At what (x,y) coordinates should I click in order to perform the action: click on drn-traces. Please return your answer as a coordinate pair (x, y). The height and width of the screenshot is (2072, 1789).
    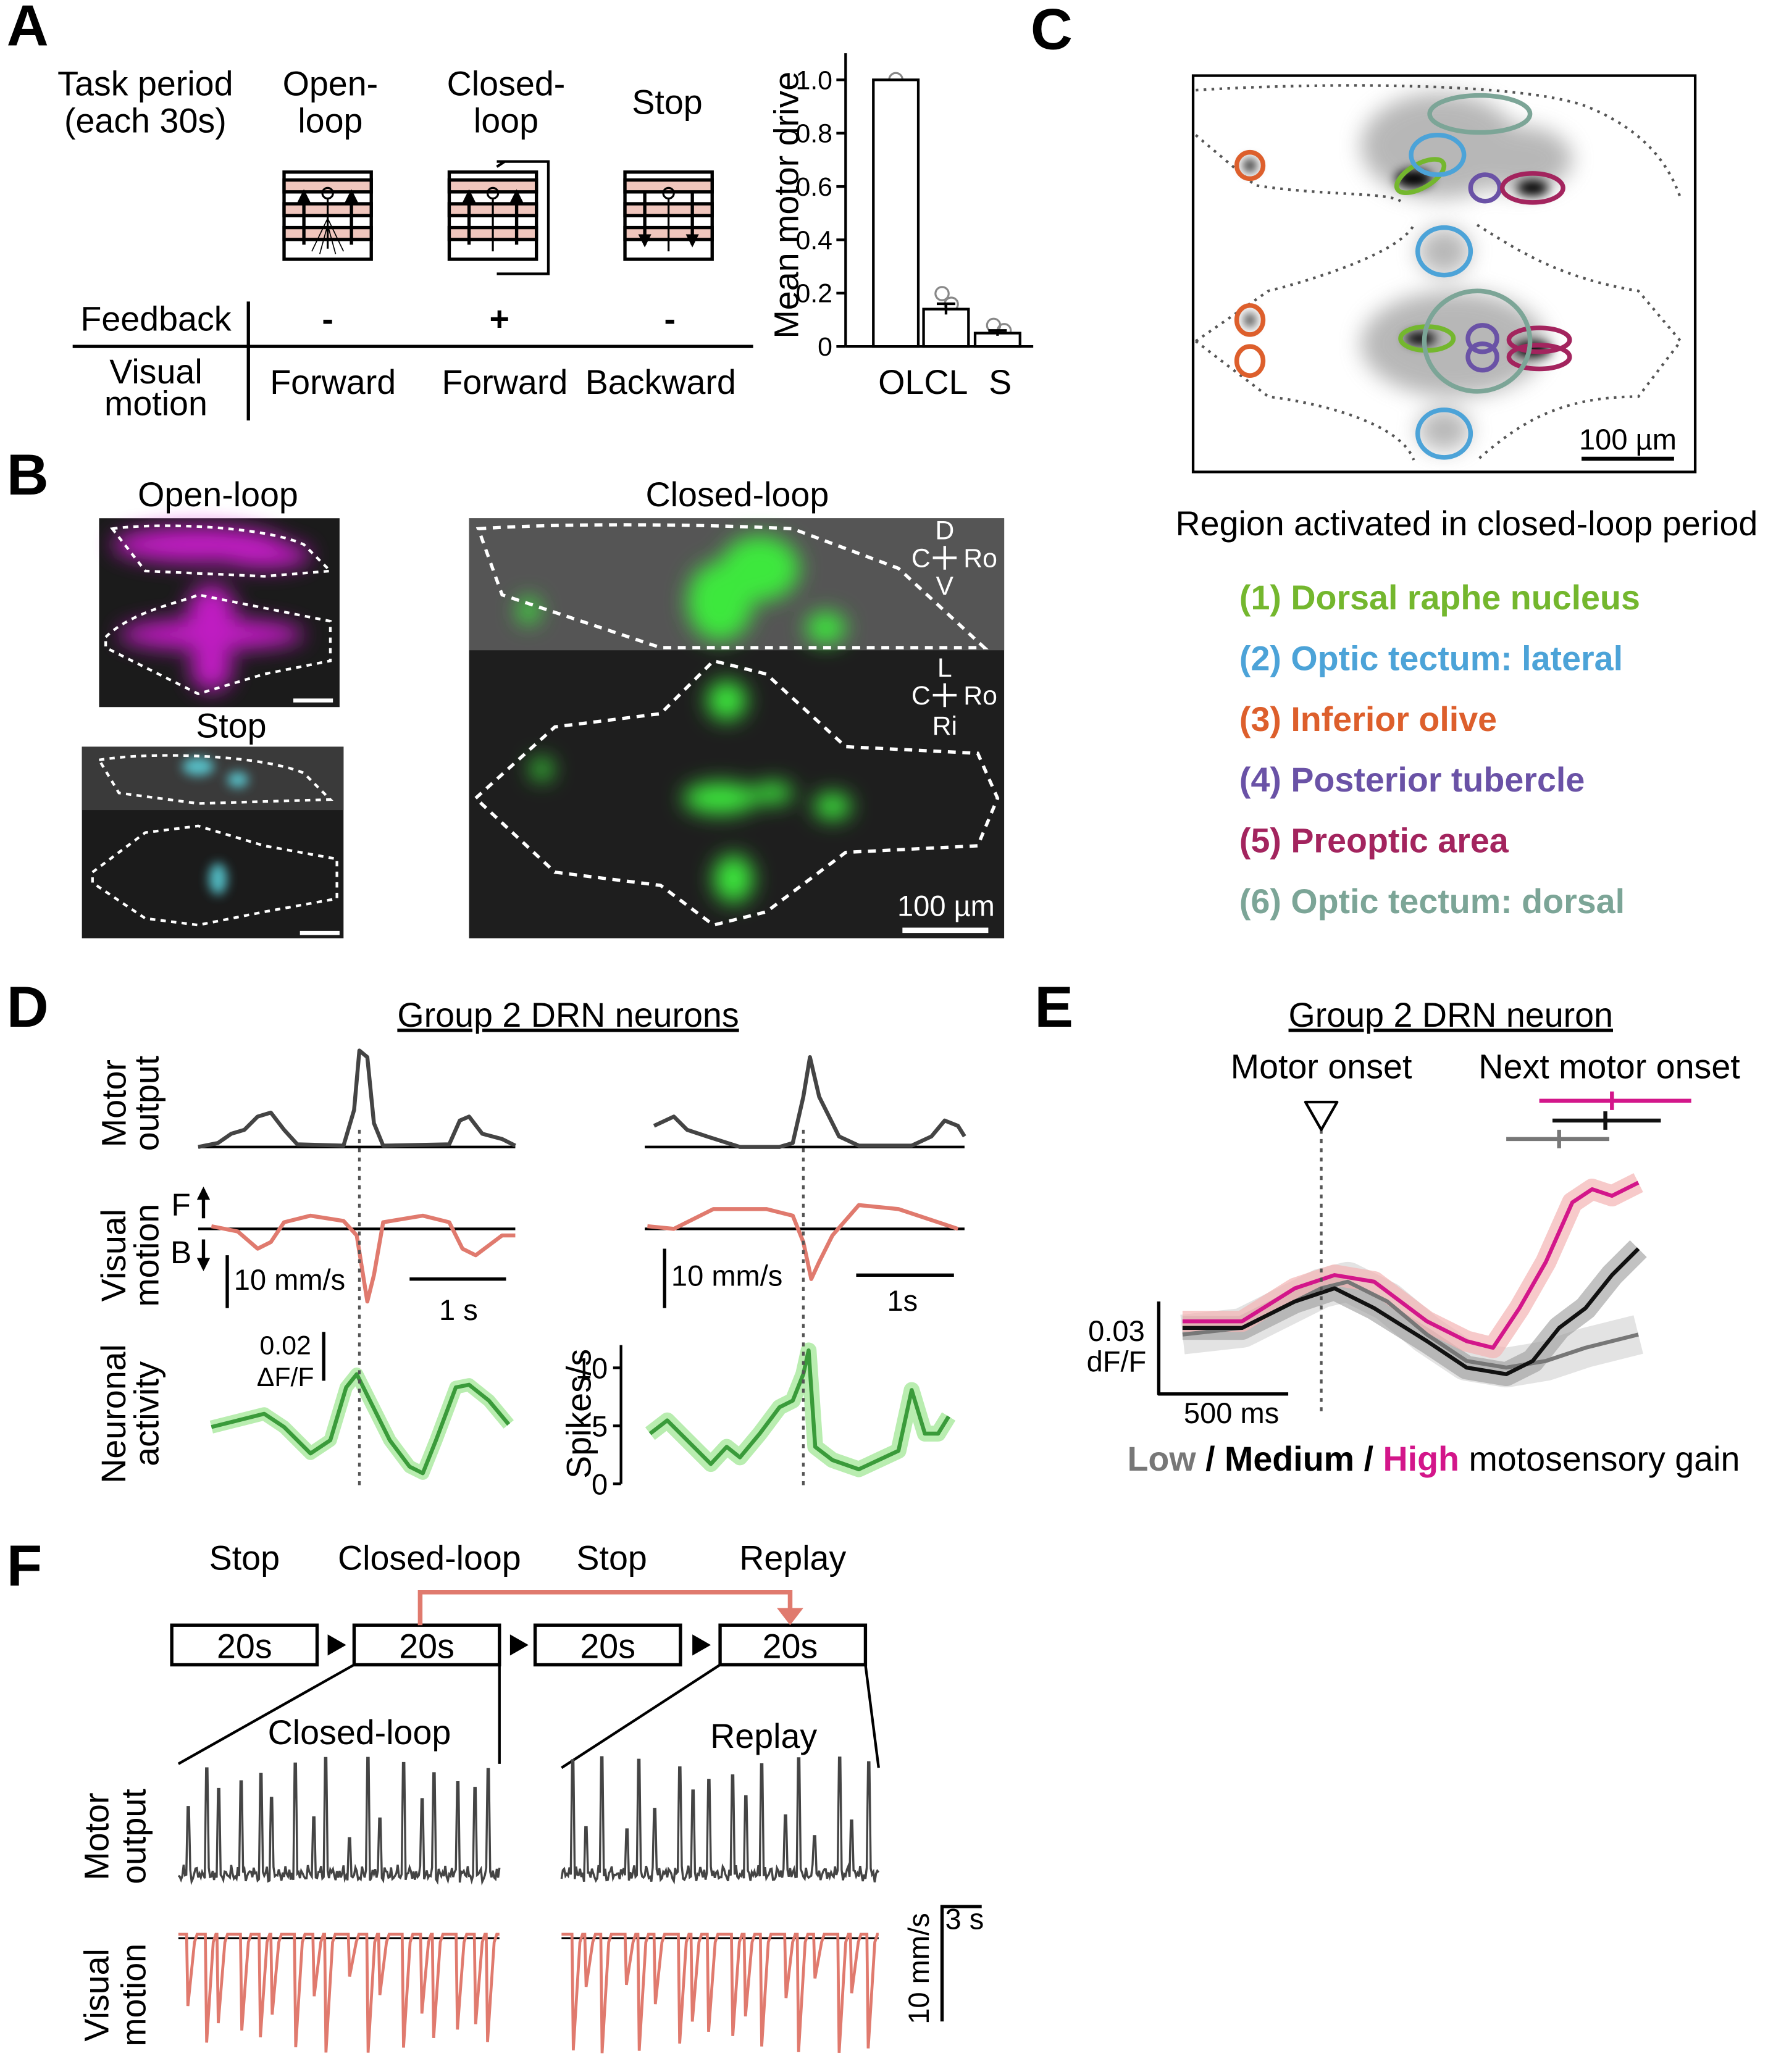
    Looking at the image, I should click on (581, 1267).